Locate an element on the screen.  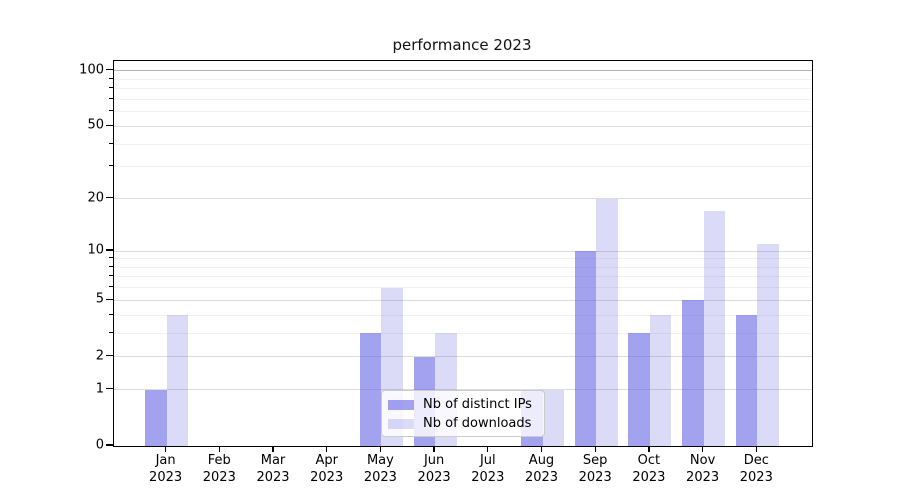
bar-sep-downloads is located at coordinates (607, 322).